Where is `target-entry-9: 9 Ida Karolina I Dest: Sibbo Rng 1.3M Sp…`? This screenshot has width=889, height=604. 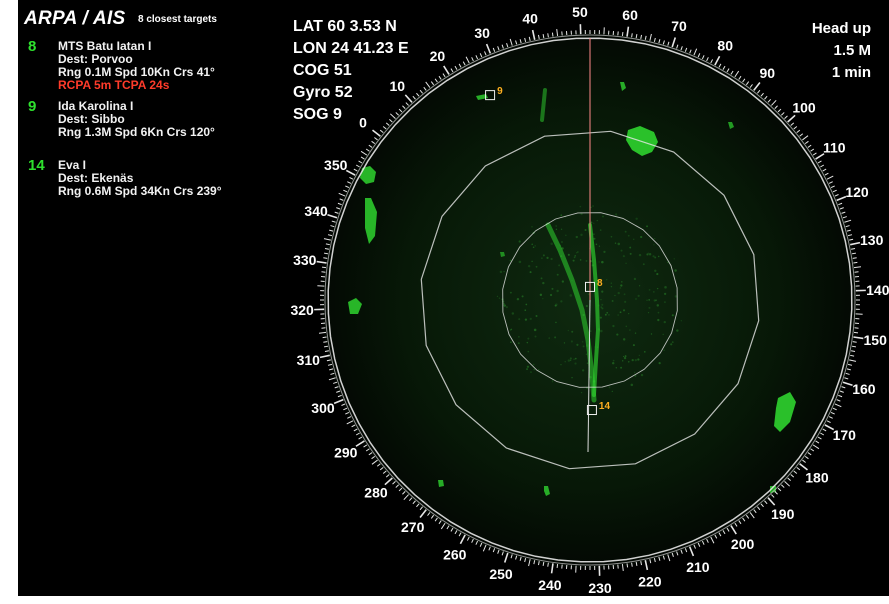 target-entry-9: 9 Ida Karolina I Dest: Sibbo Rng 1.3M Sp… is located at coordinates (164, 118).